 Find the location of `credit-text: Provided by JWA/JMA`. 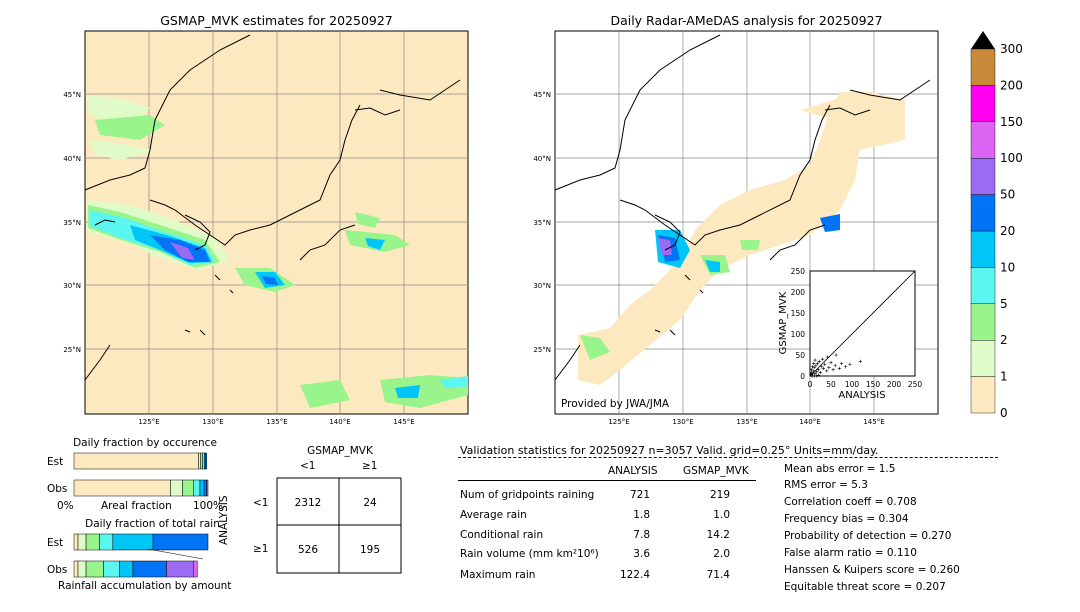

credit-text: Provided by JWA/JMA is located at coordinates (615, 404).